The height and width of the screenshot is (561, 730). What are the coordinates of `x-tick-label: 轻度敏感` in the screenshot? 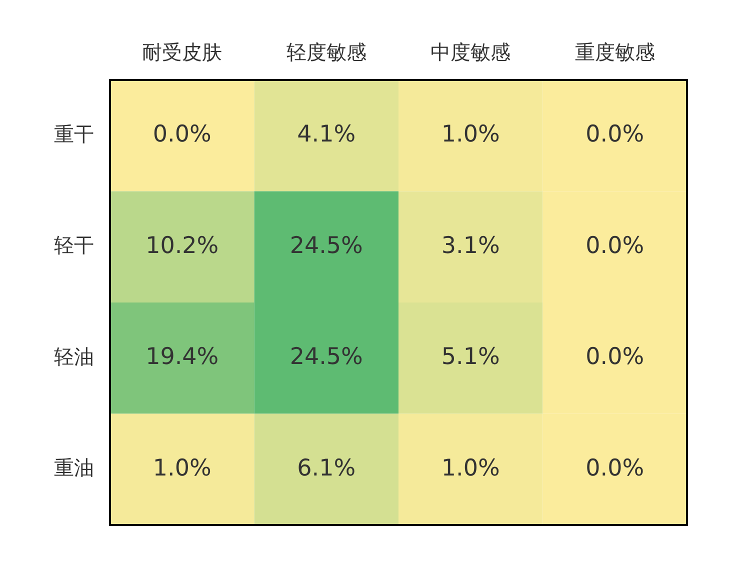 It's located at (326, 52).